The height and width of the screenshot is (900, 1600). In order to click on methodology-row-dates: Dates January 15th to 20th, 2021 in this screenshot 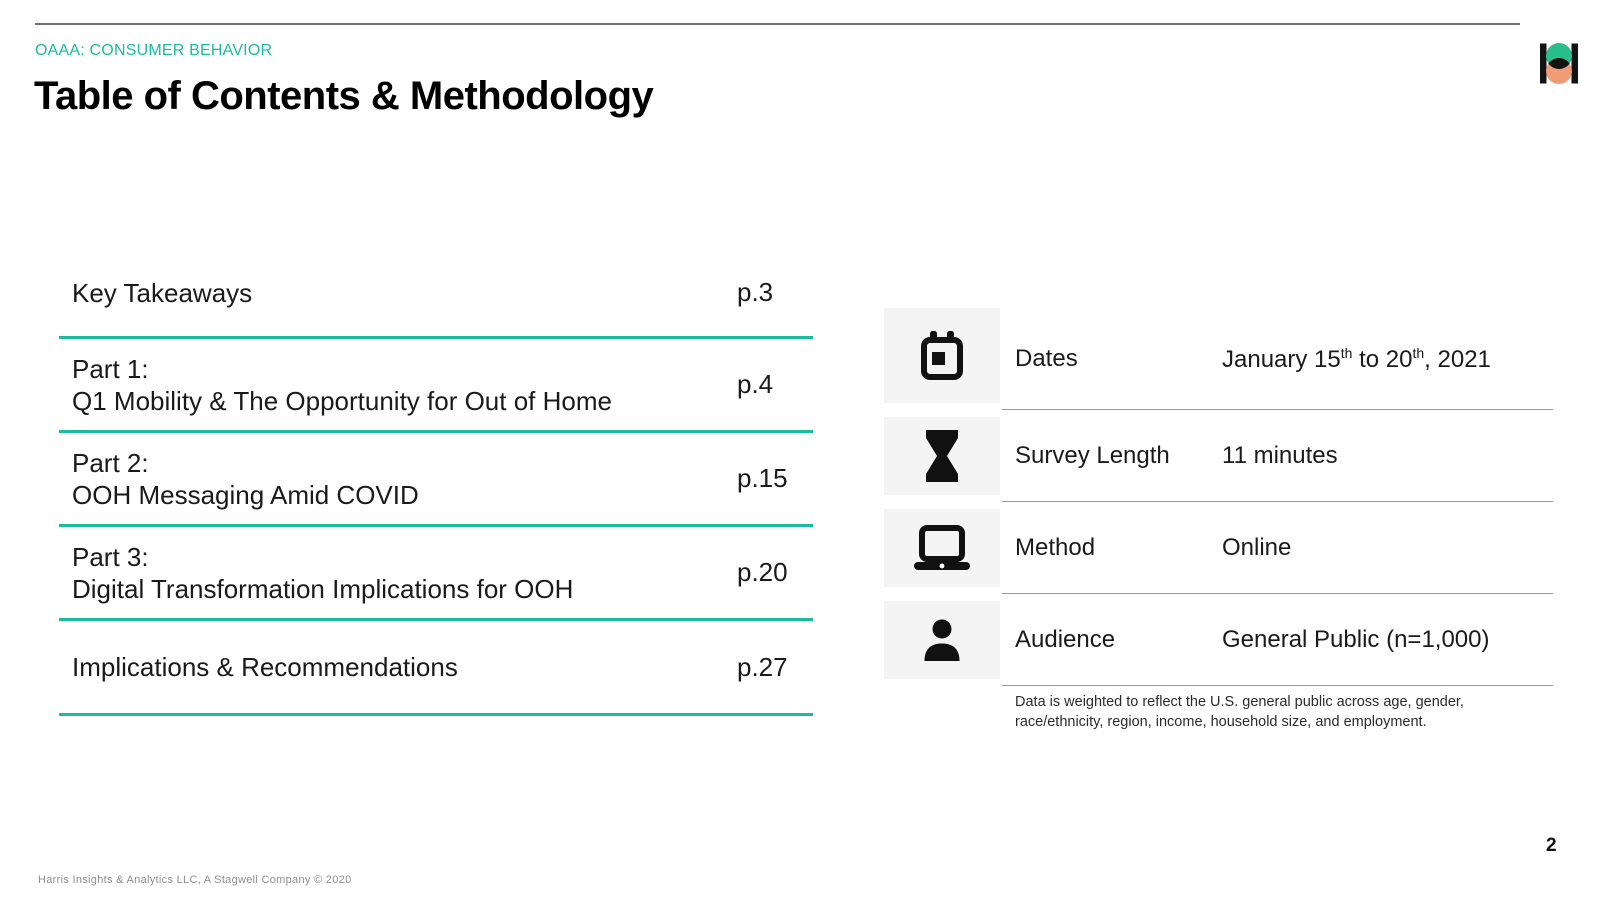, I will do `click(1218, 359)`.